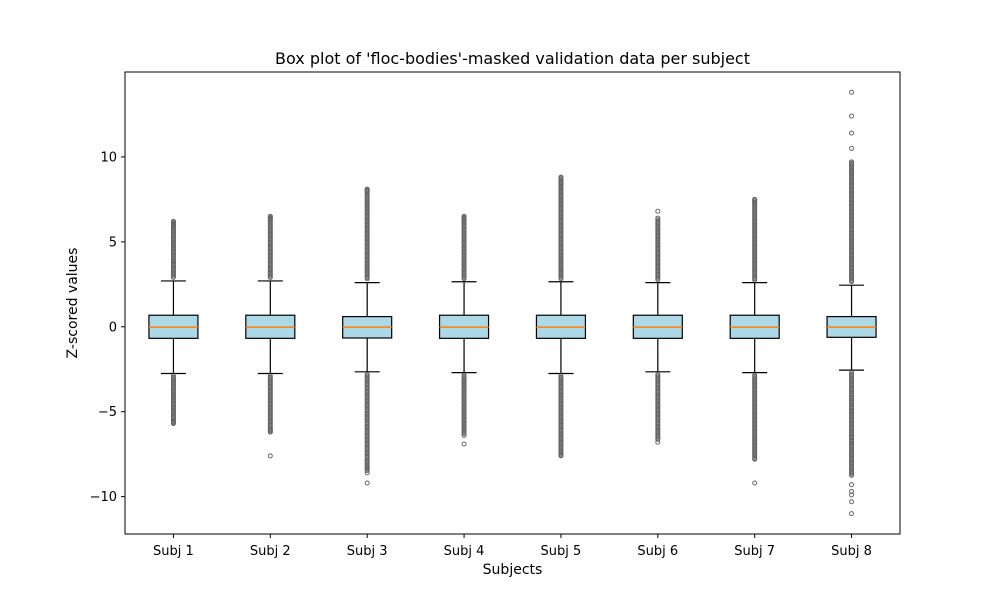 The width and height of the screenshot is (1000, 600). I want to click on x-tick-label: Subj 2, so click(270, 551).